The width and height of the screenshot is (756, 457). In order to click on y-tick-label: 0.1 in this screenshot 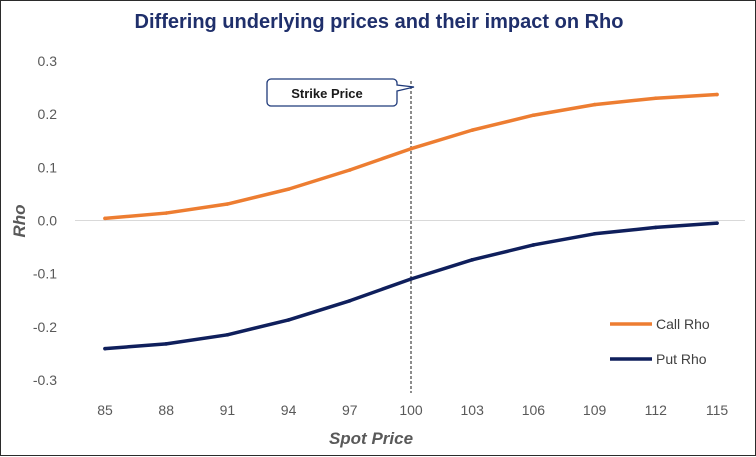, I will do `click(48, 167)`.